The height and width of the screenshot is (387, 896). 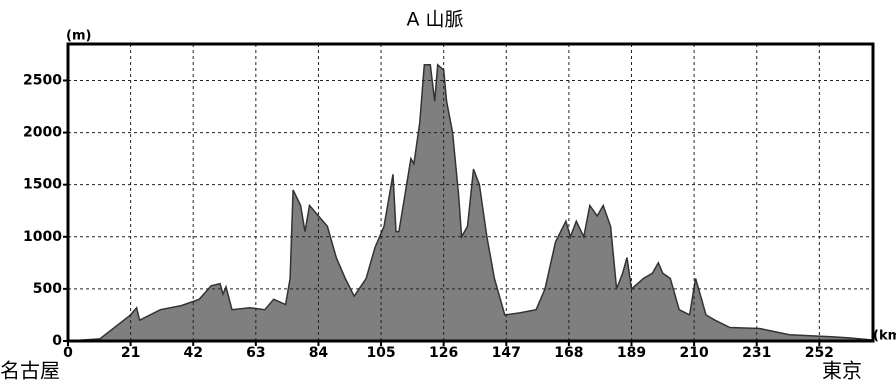 I want to click on x-tick-label: 147, so click(x=506, y=353).